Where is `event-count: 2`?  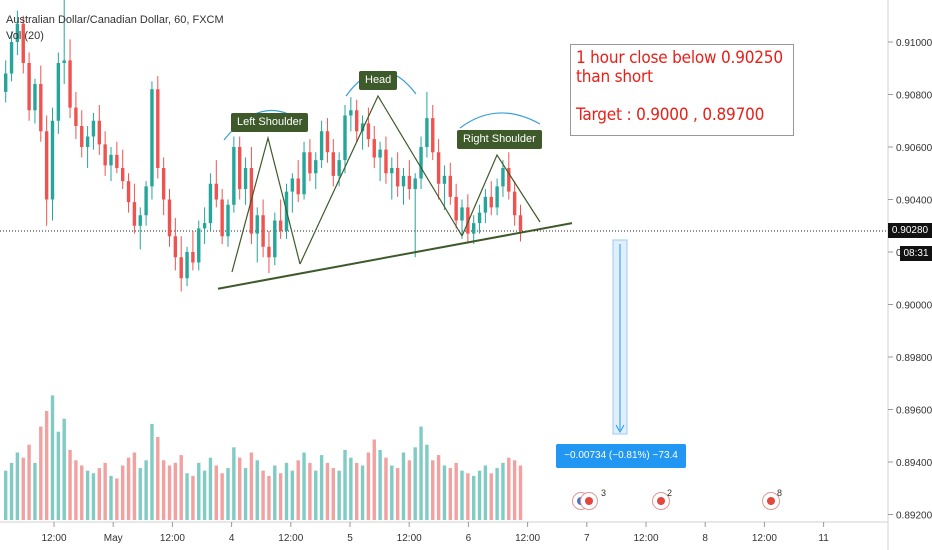
event-count: 2 is located at coordinates (670, 493).